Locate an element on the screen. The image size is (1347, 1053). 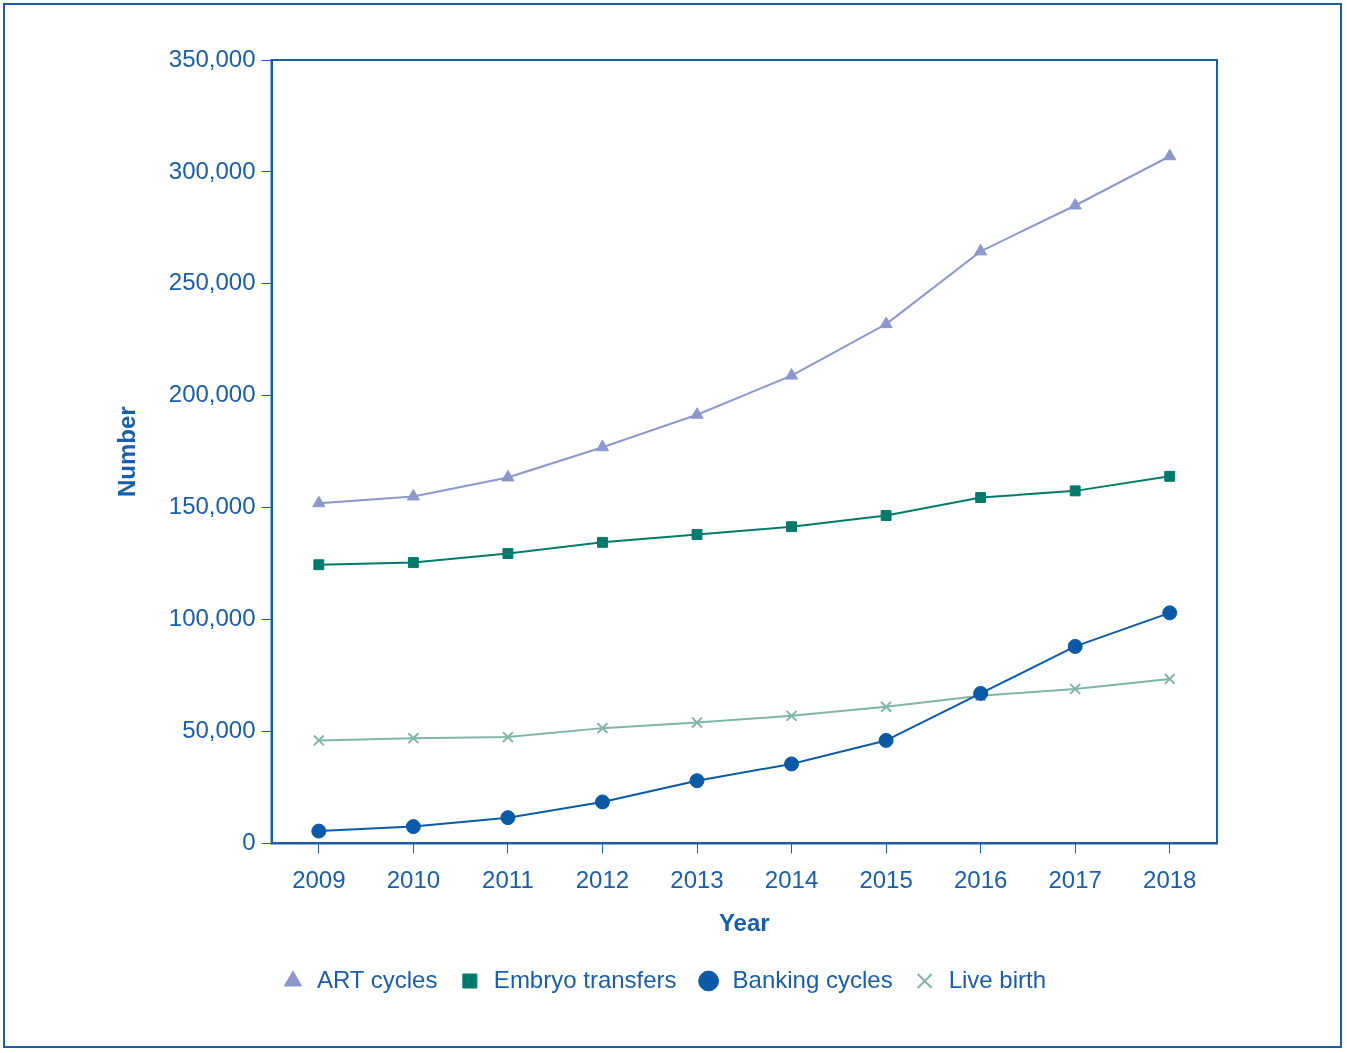
legend-label: Banking cycles is located at coordinates (812, 979).